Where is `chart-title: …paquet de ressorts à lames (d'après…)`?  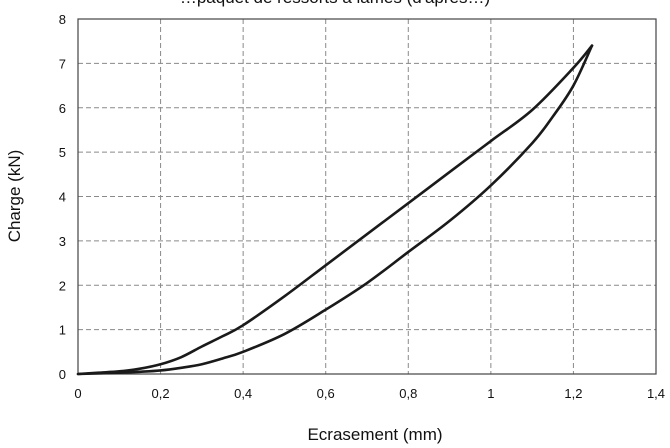
chart-title: …paquet de ressorts à lames (d'après…) is located at coordinates (335, 4).